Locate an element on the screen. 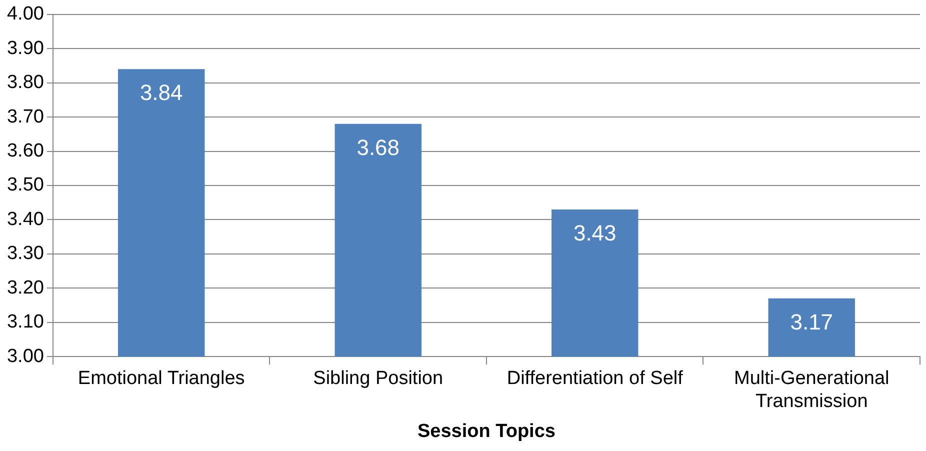  x-tick-label: Differentiation of Self is located at coordinates (595, 379).